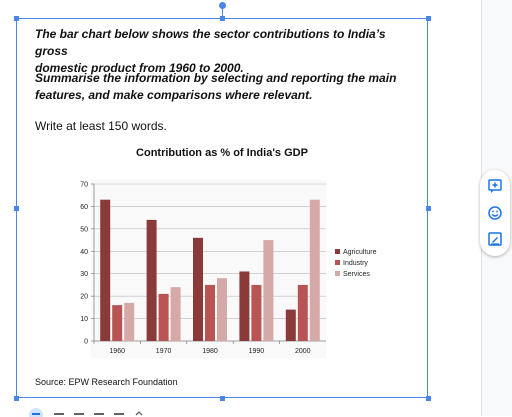  I want to click on in-front-of-text-icon, so click(119, 414).